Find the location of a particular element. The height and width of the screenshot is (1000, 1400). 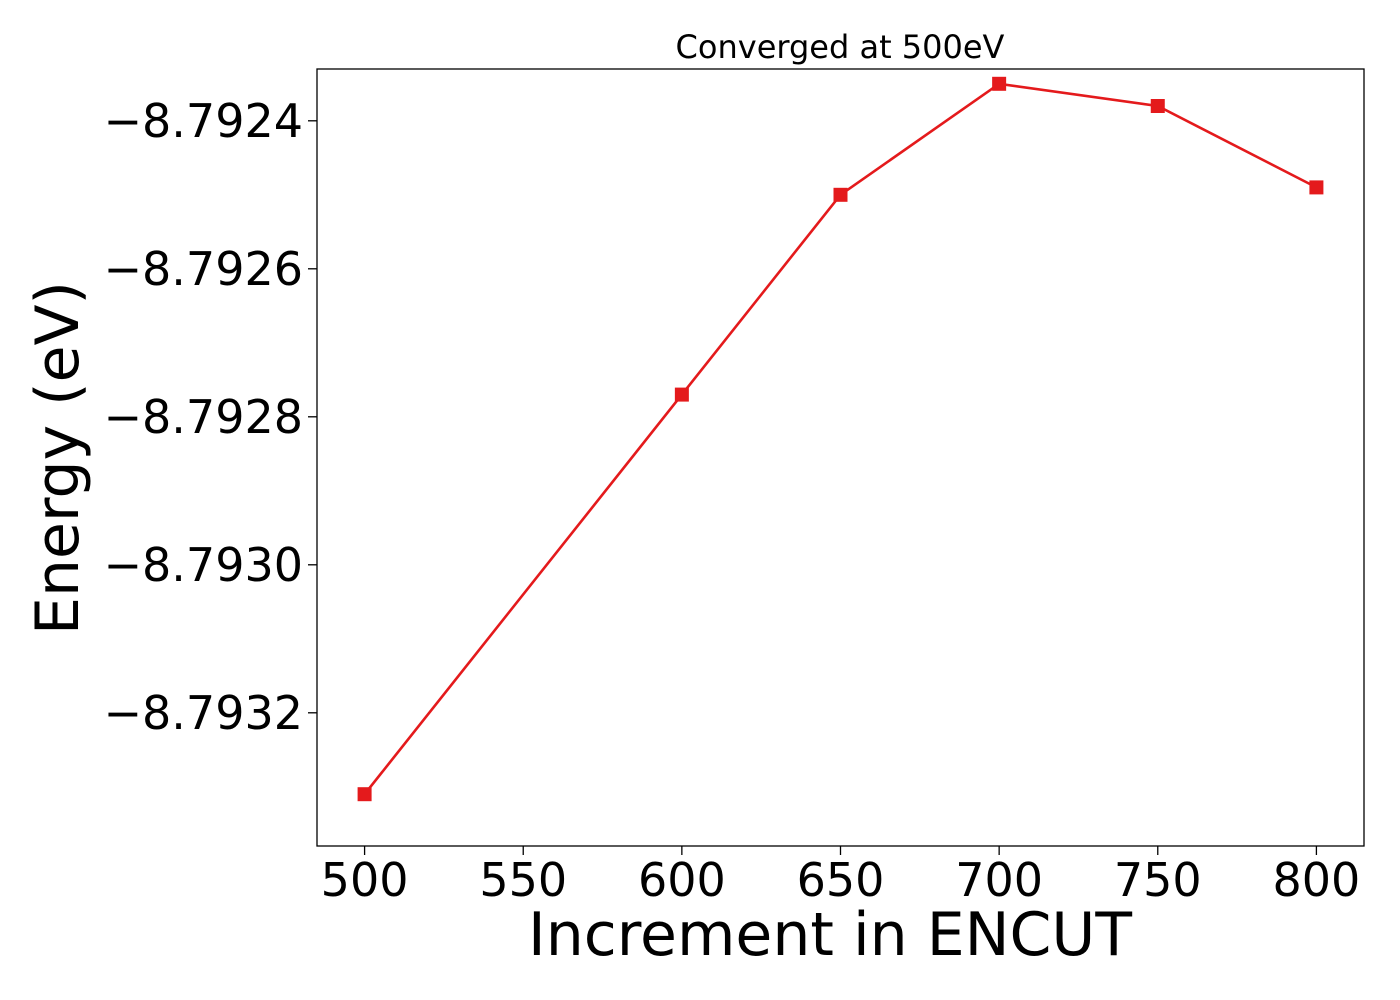

x-axis-ticks: 500 550 600 650 700 750 800 is located at coordinates (841, 876).